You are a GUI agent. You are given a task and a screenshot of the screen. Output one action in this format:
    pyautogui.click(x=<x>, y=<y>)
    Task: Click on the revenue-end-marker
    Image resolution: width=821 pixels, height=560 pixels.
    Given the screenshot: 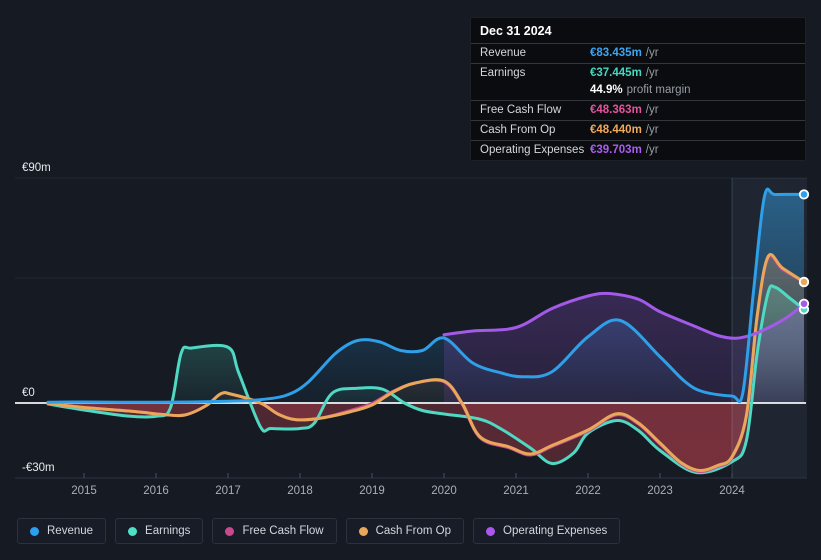 What is the action you would take?
    pyautogui.click(x=804, y=194)
    